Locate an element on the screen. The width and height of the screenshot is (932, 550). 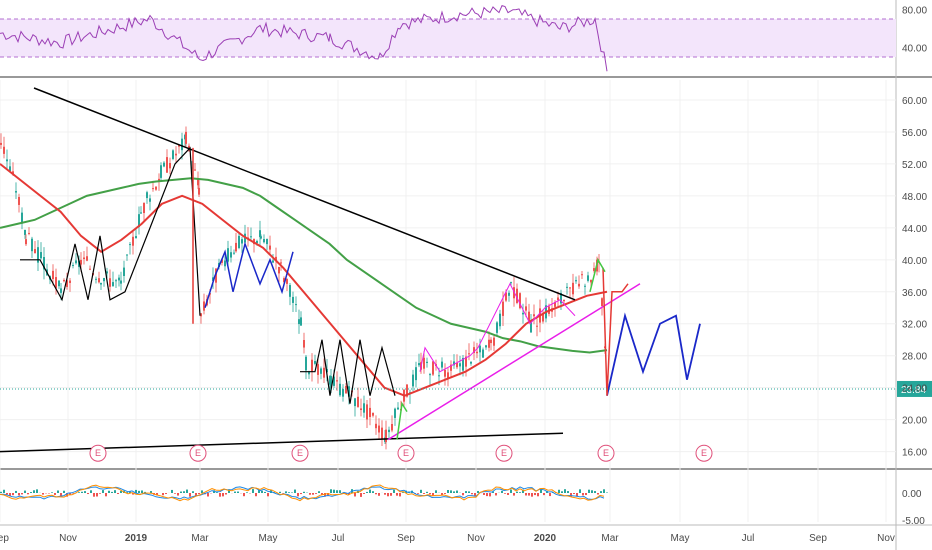
date-tick-label: Mar is located at coordinates (610, 538).